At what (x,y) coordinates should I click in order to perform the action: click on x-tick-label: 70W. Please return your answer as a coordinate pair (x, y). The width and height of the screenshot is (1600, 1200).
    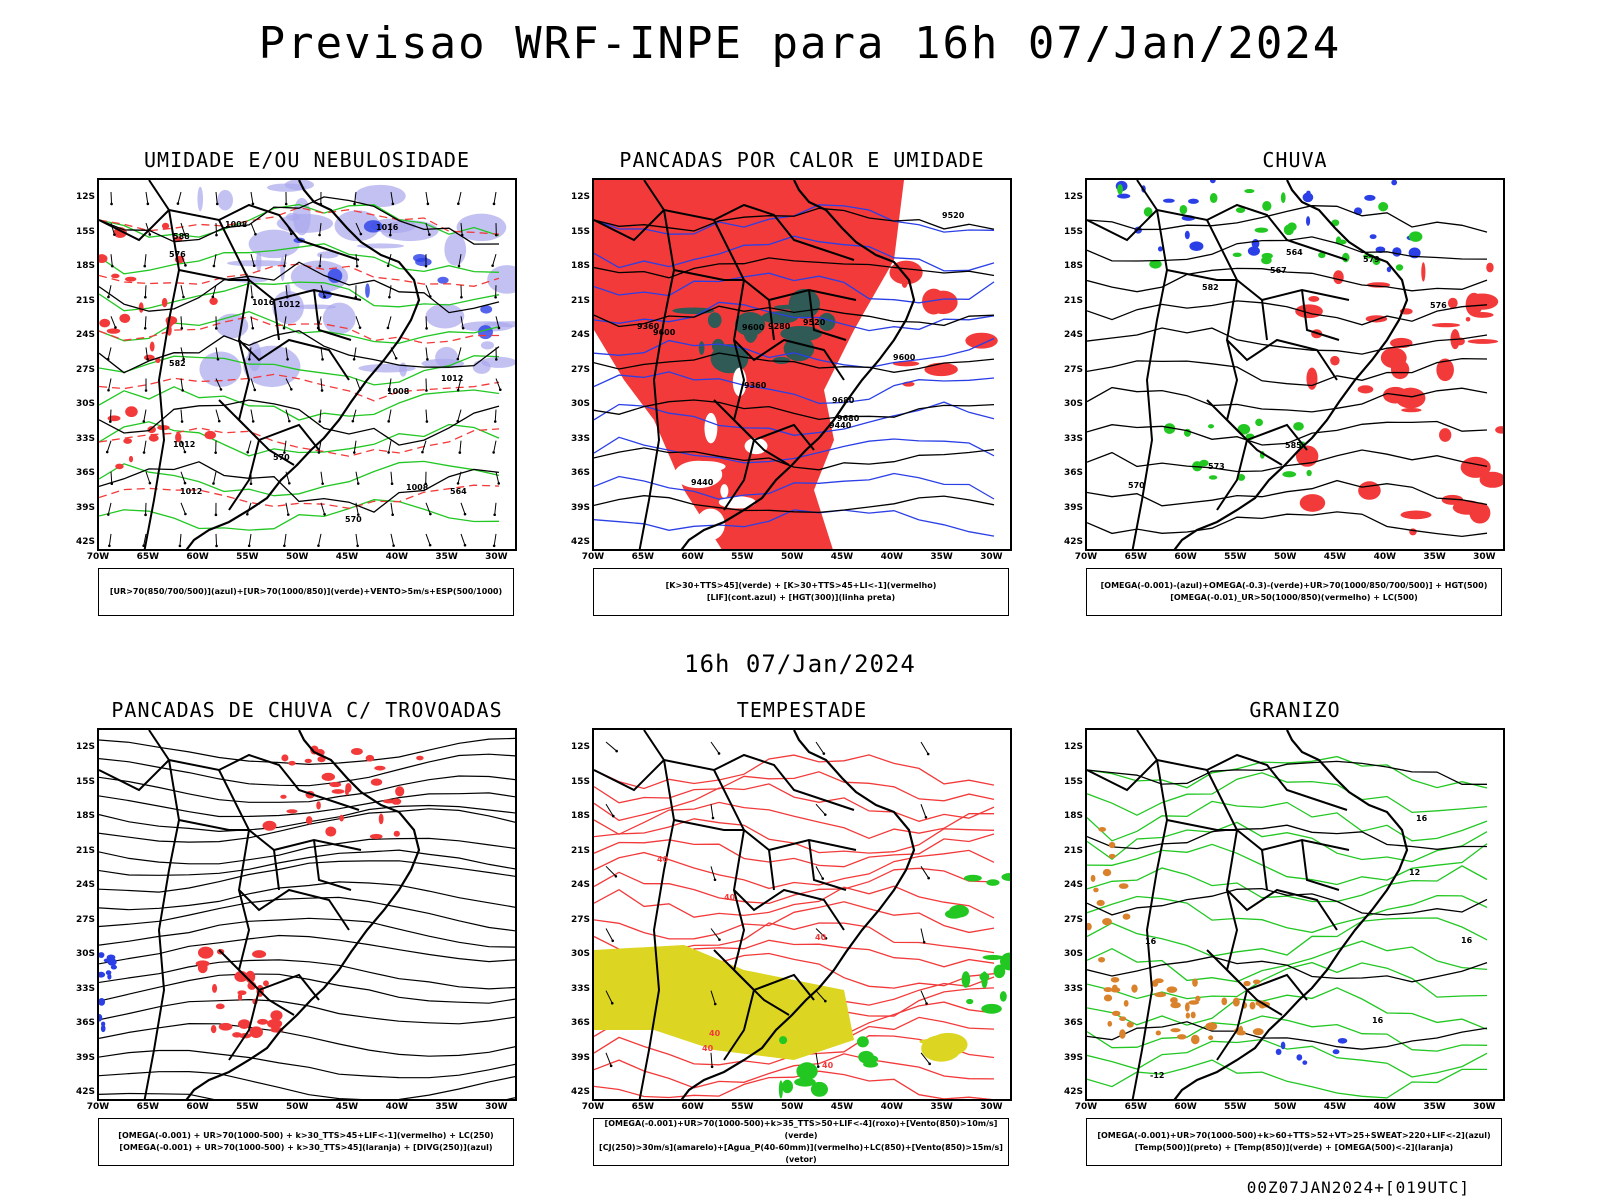
    Looking at the image, I should click on (1086, 557).